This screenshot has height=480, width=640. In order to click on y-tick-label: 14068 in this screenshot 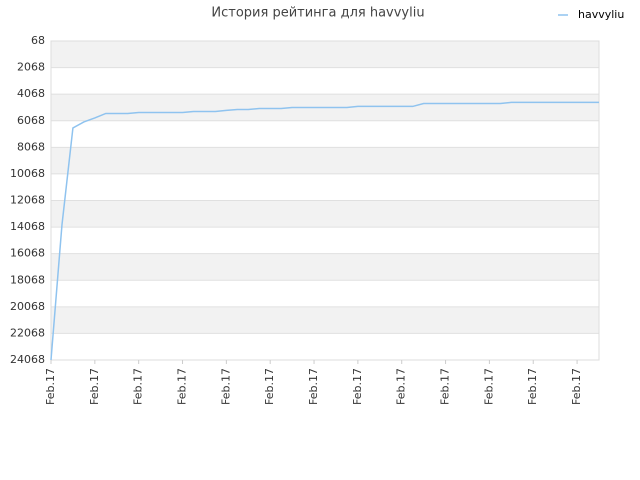, I will do `click(27, 226)`.